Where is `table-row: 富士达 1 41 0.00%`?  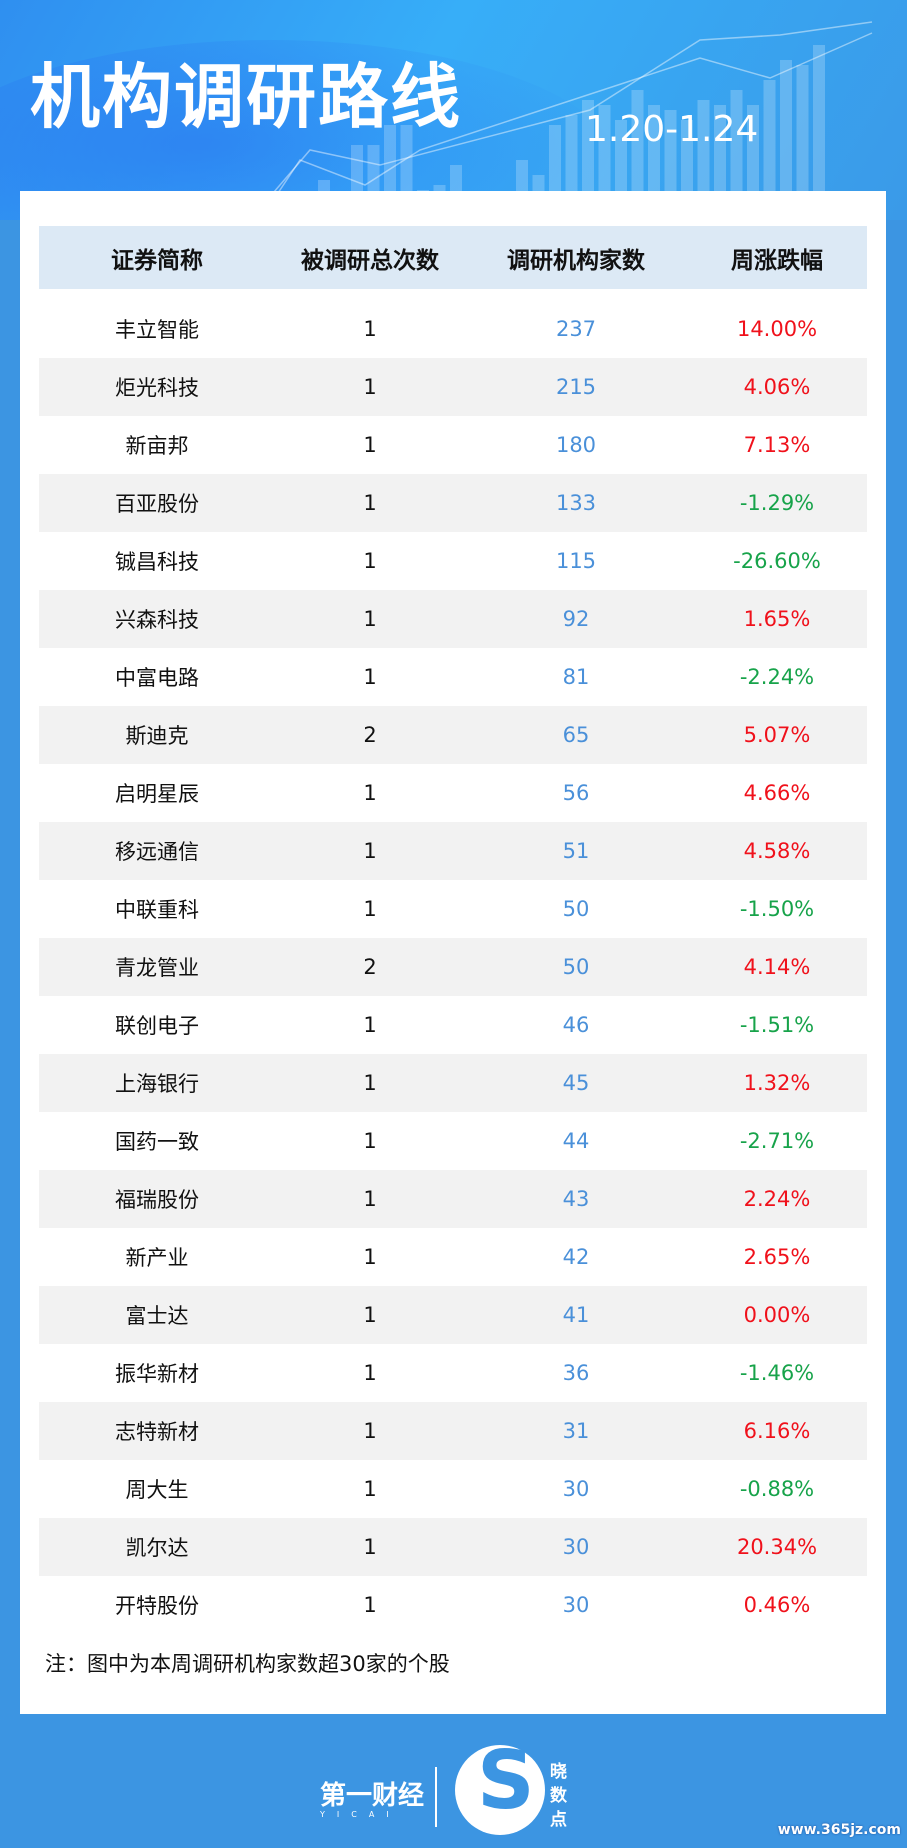
table-row: 富士达 1 41 0.00% is located at coordinates (453, 1315).